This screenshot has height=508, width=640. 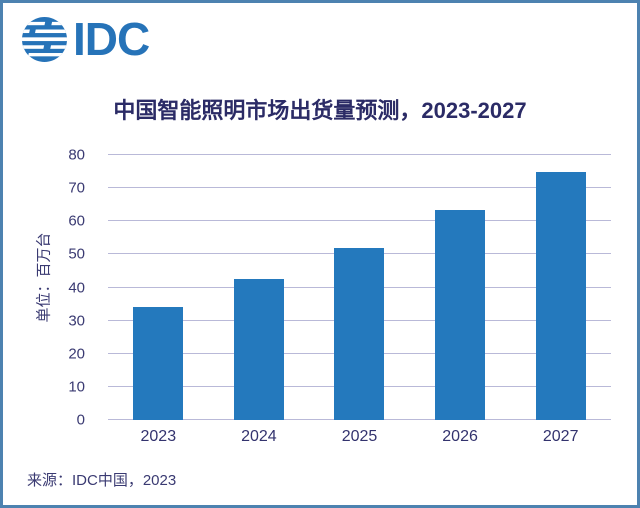 What do you see at coordinates (76, 155) in the screenshot?
I see `y-tick-label-80: 80` at bounding box center [76, 155].